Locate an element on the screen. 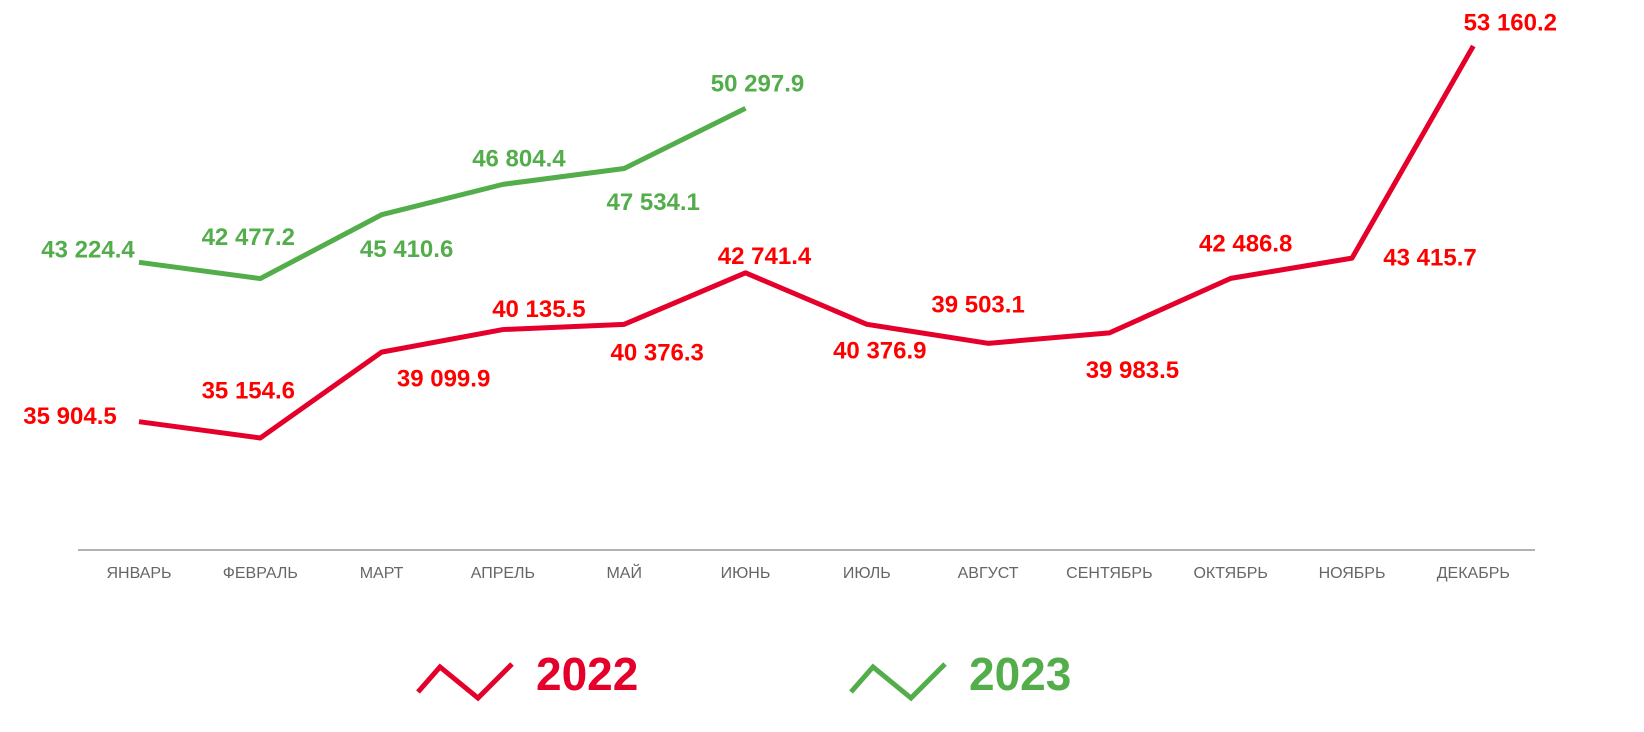 The width and height of the screenshot is (1644, 732). x-tick-label: АВГУСТ is located at coordinates (988, 573).